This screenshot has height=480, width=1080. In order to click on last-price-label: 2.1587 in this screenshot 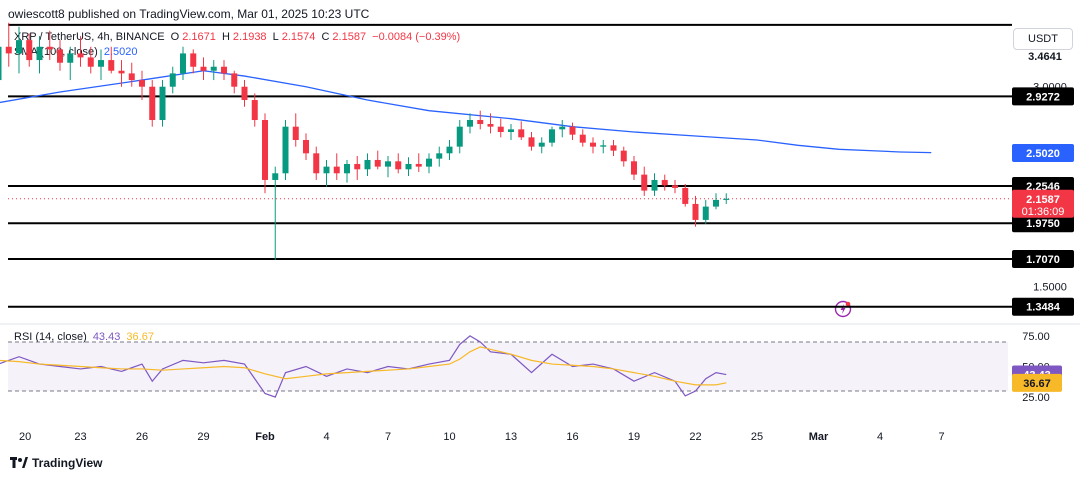, I will do `click(1043, 200)`.